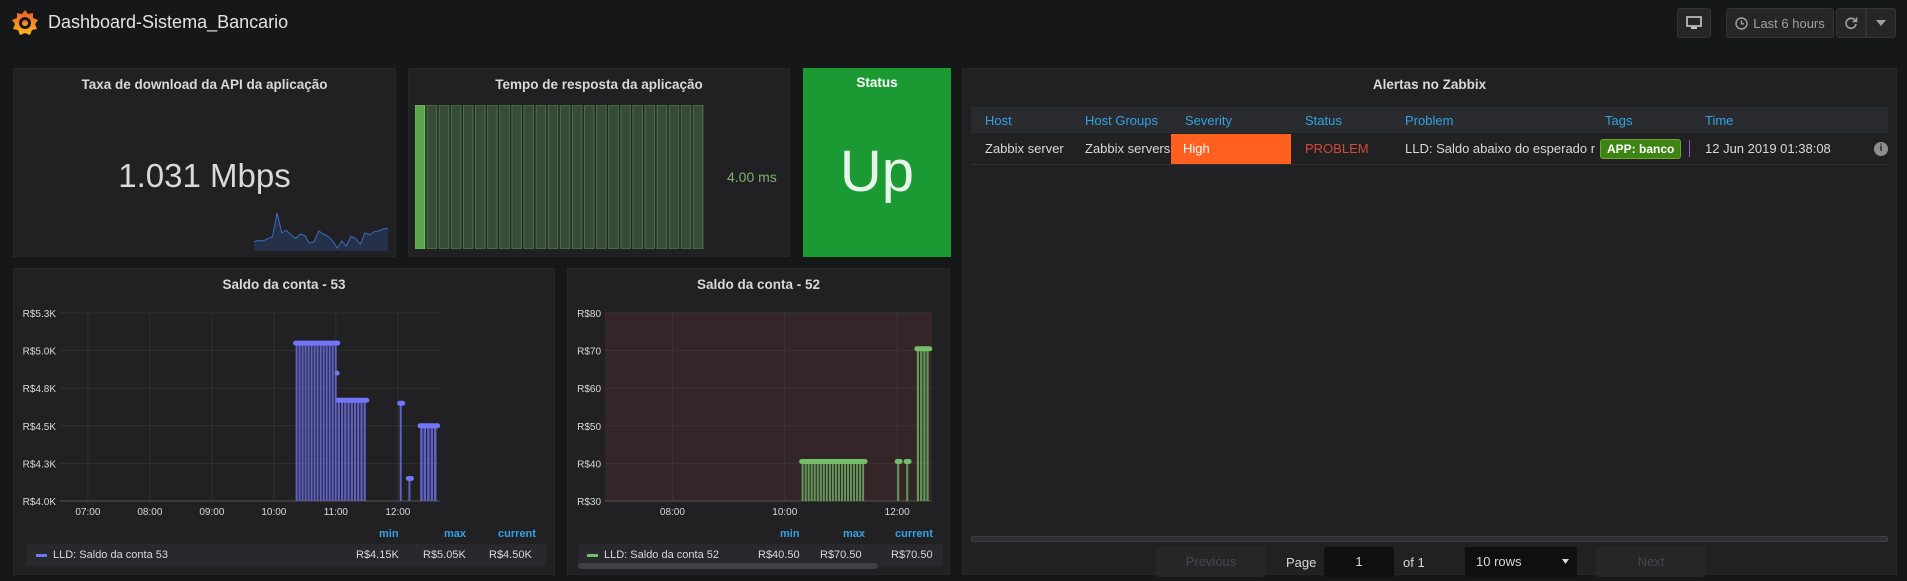 The width and height of the screenshot is (1907, 581). I want to click on panel-title: Alertas no Zabbix, so click(1429, 84).